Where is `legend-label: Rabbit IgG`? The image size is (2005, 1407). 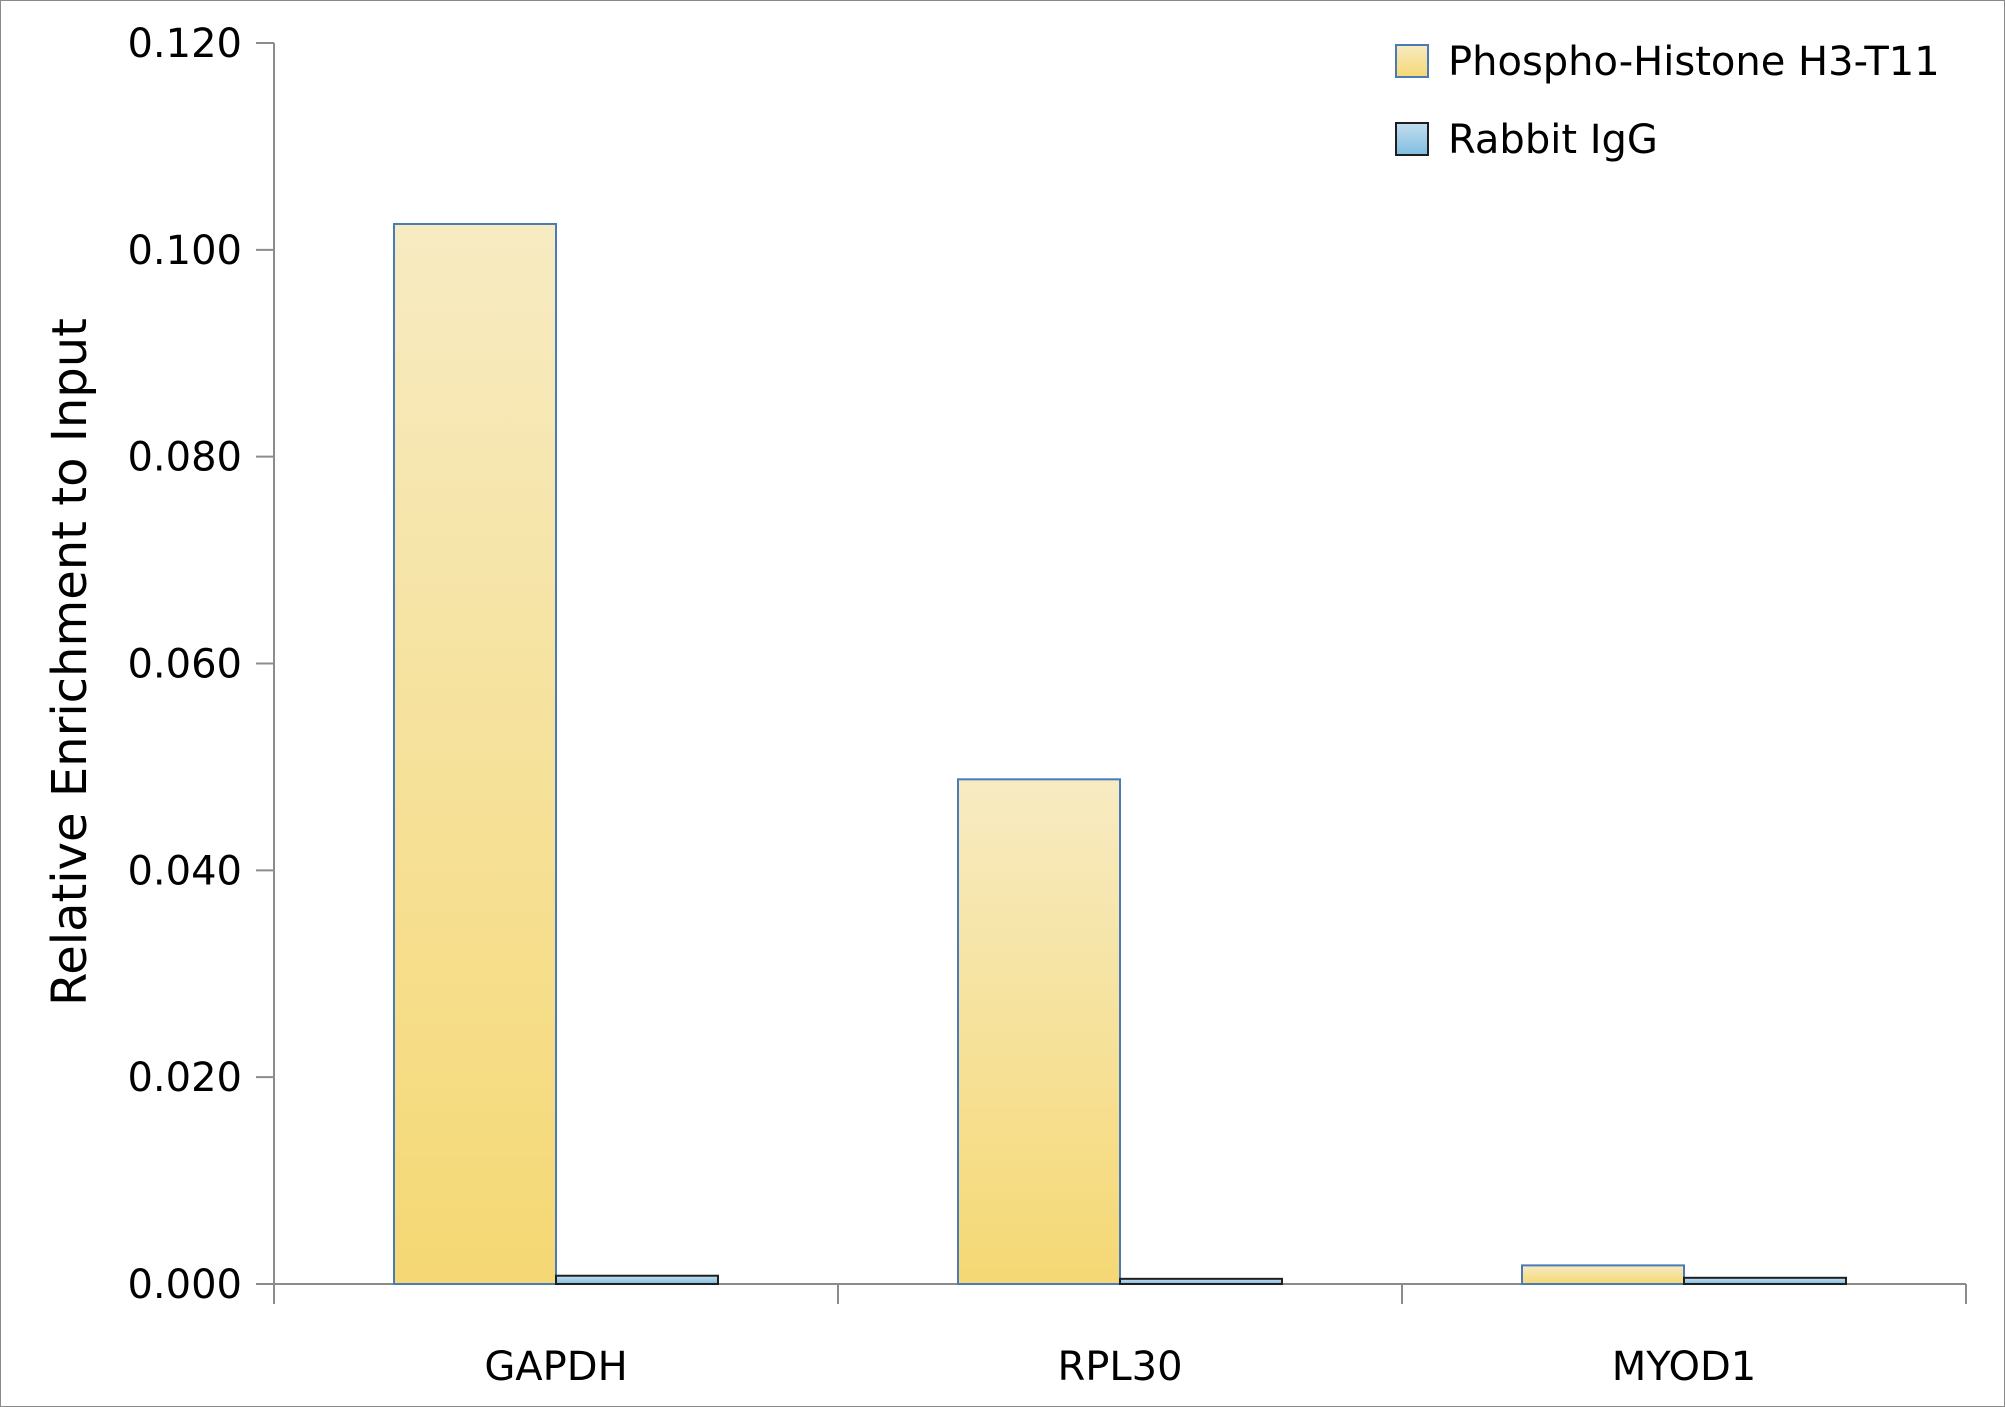
legend-label: Rabbit IgG is located at coordinates (1553, 140).